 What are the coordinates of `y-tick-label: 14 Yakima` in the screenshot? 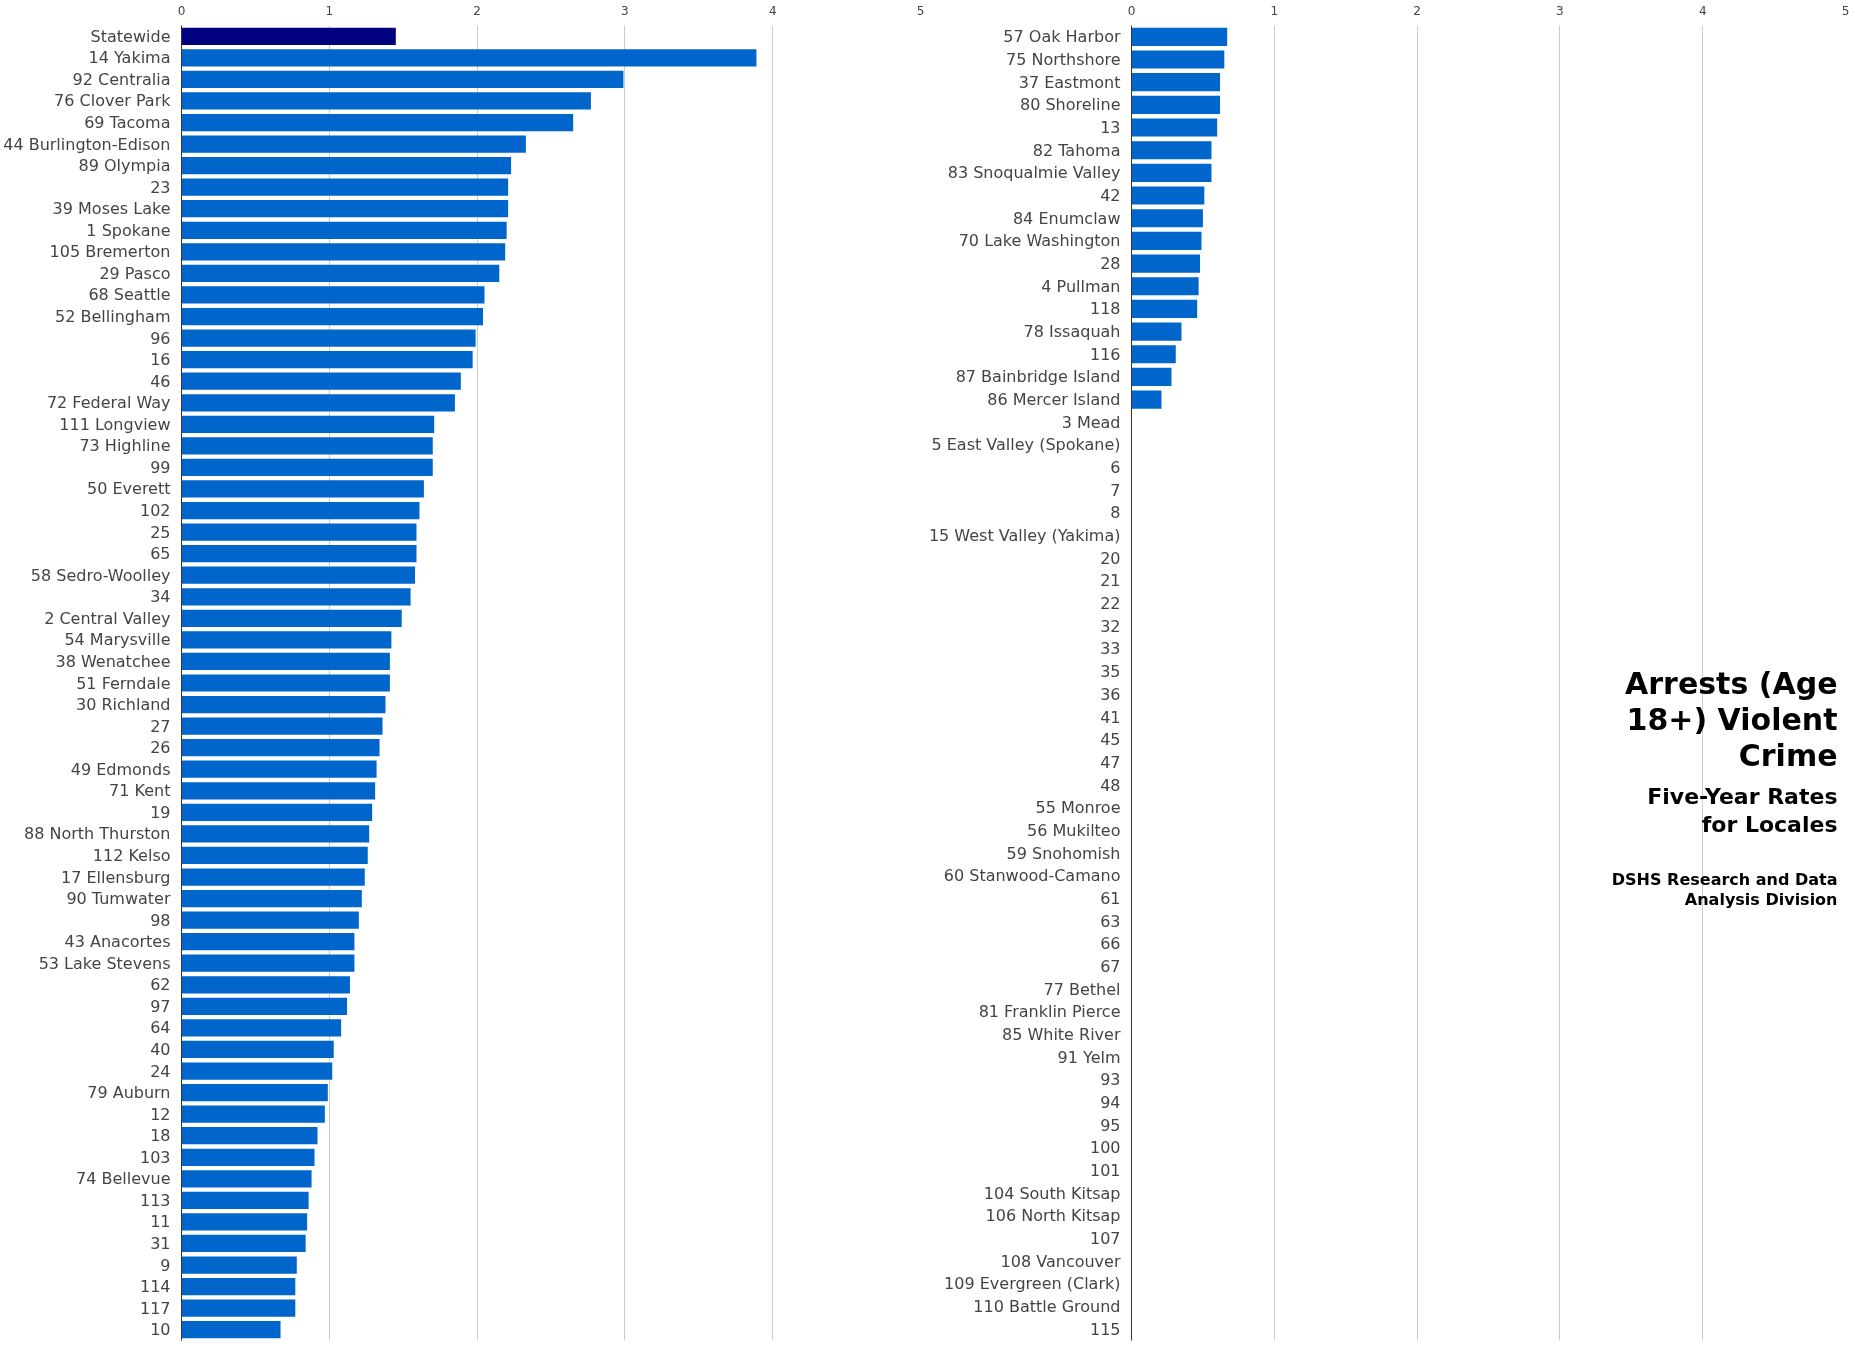 It's located at (129, 58).